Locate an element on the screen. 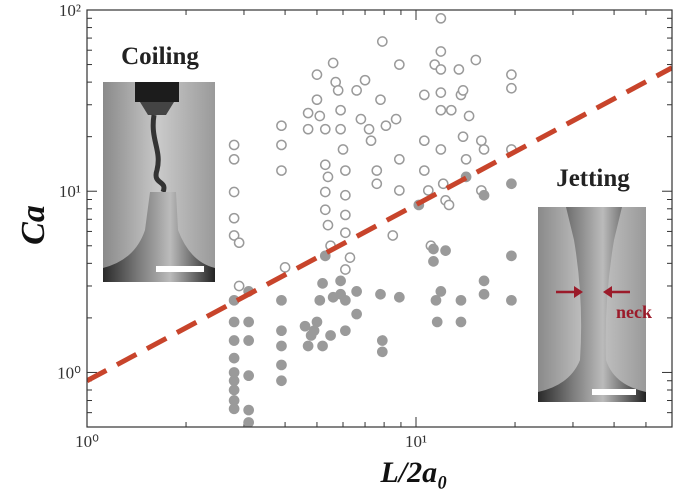 The height and width of the screenshot is (497, 677). x-axis-label: L/2a₀ is located at coordinates (413, 472).